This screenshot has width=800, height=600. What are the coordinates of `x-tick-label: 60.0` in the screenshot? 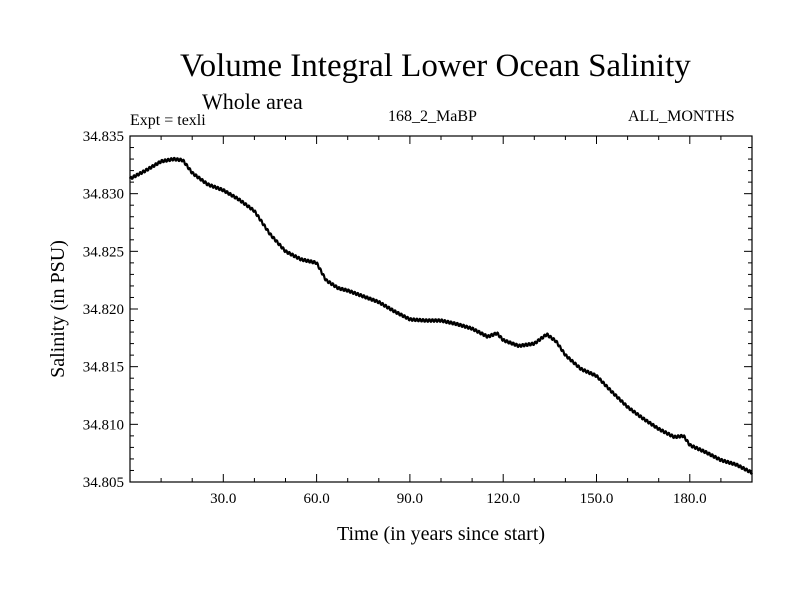 It's located at (316, 499).